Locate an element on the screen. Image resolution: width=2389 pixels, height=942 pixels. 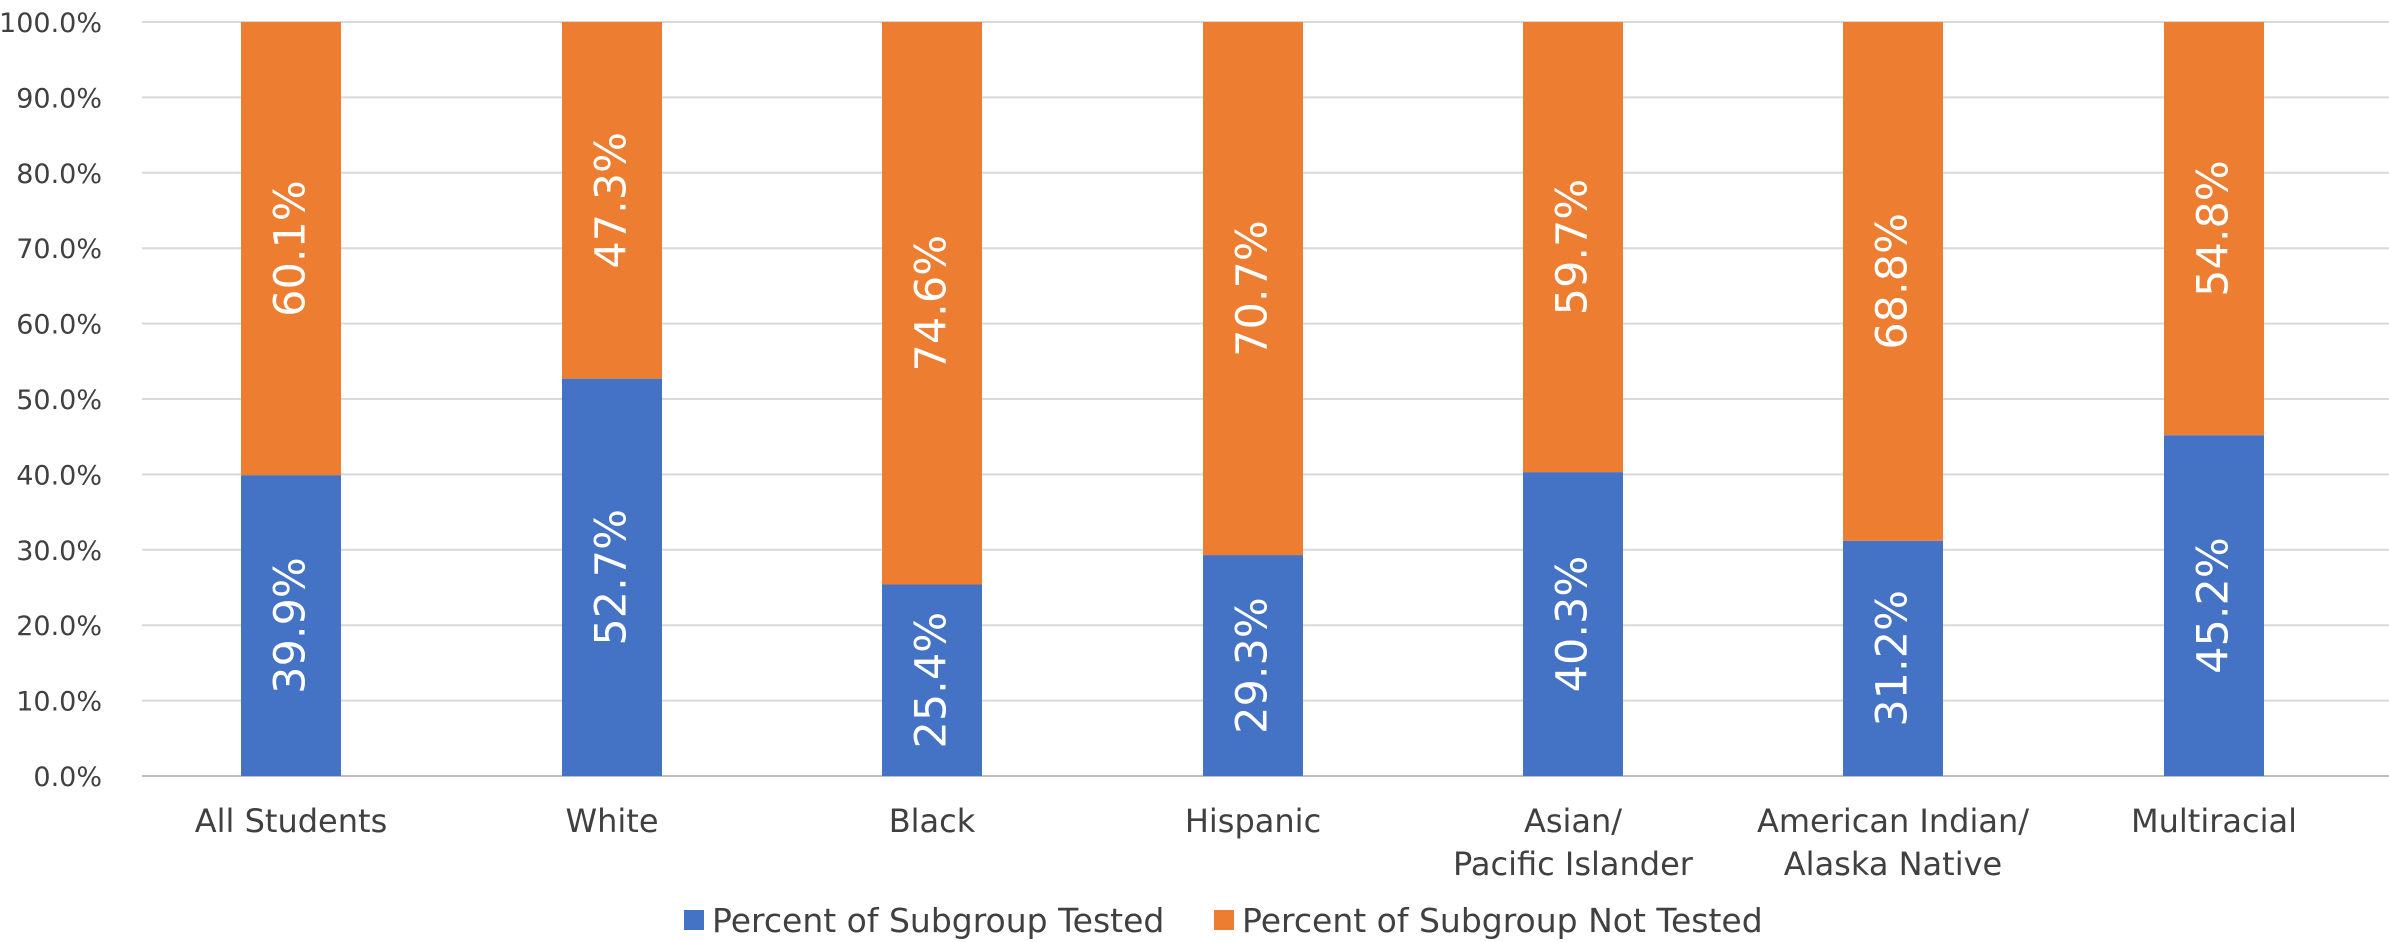
data-label: 68.8% is located at coordinates (1893, 281).